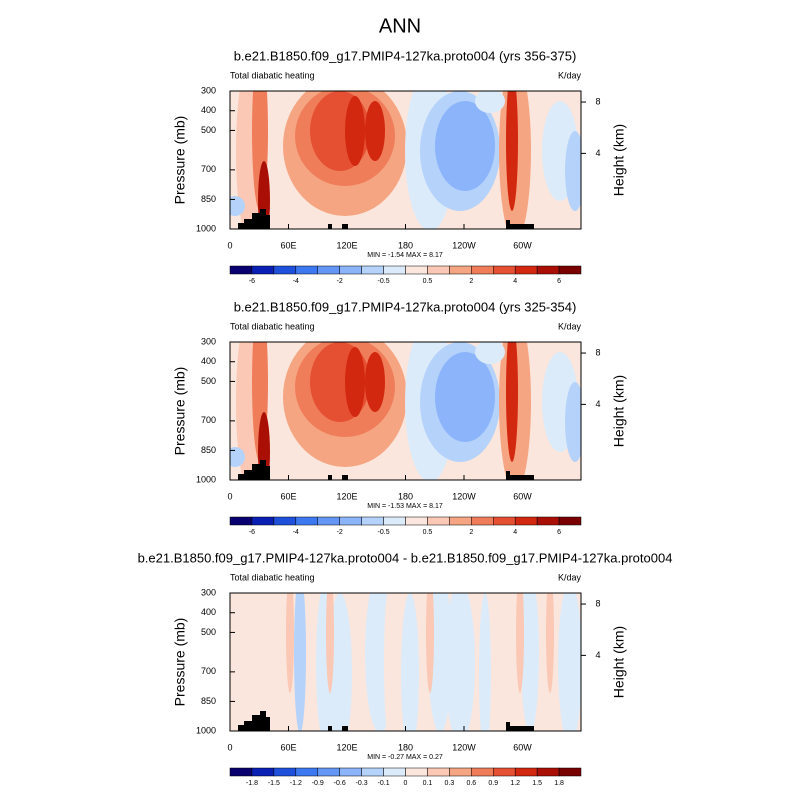  What do you see at coordinates (384, 281) in the screenshot?
I see `colorbar-label: -0.5` at bounding box center [384, 281].